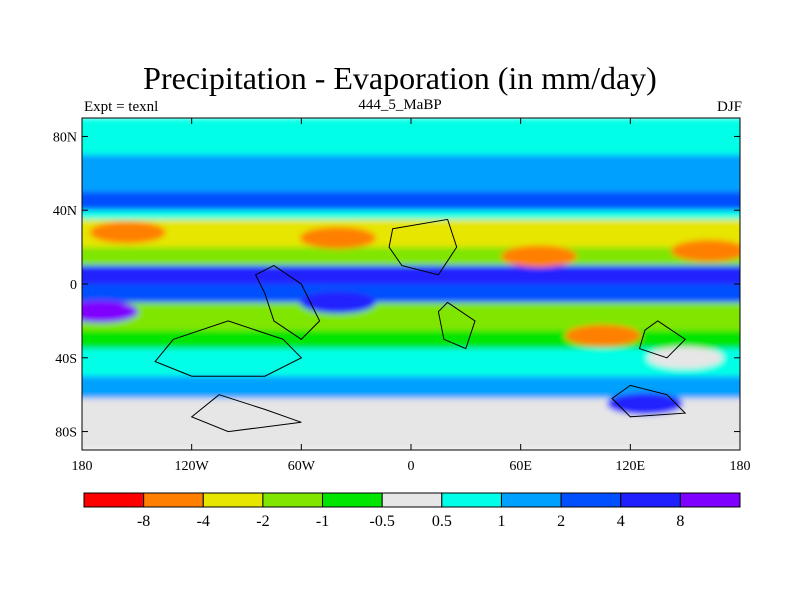 This screenshot has height=600, width=800. I want to click on colorbar-label: 0.5, so click(442, 521).